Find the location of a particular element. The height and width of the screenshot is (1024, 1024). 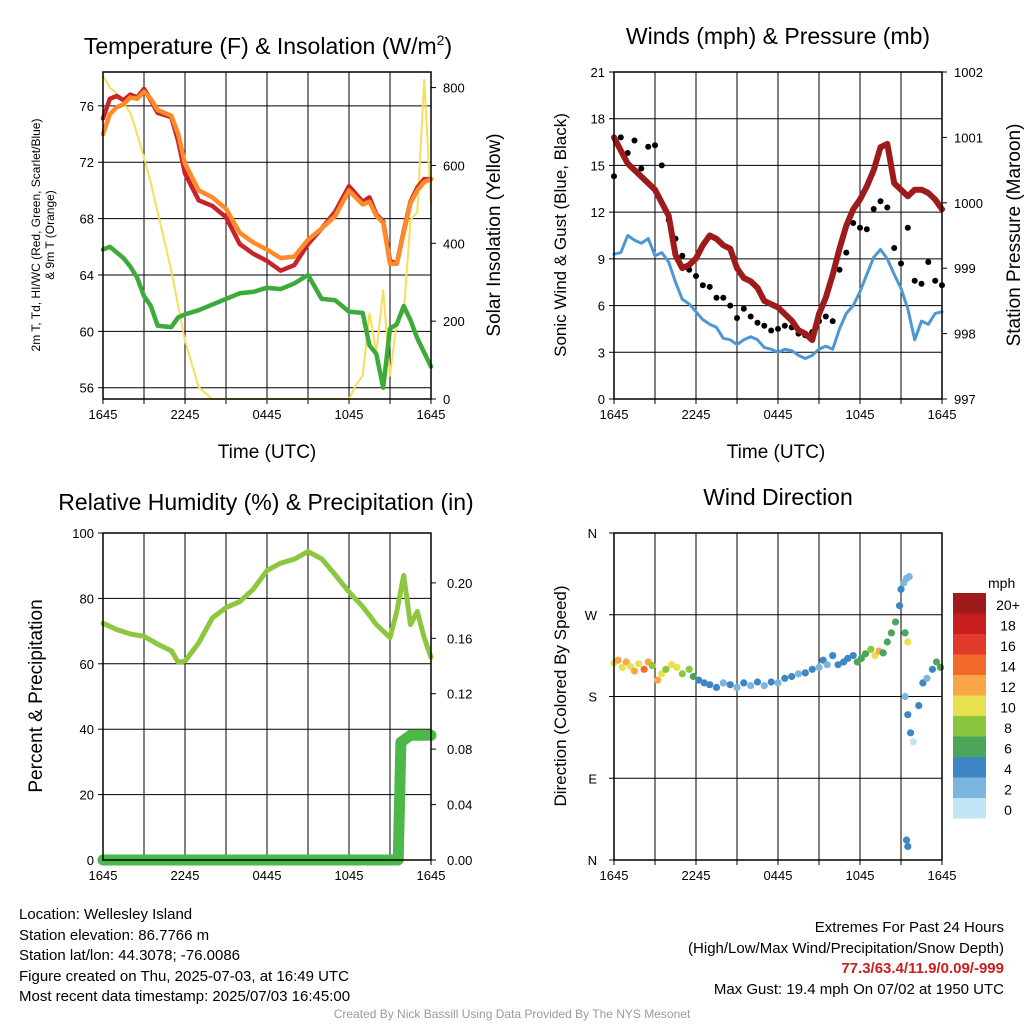

winds-y-tick-label: 9 is located at coordinates (601, 259).